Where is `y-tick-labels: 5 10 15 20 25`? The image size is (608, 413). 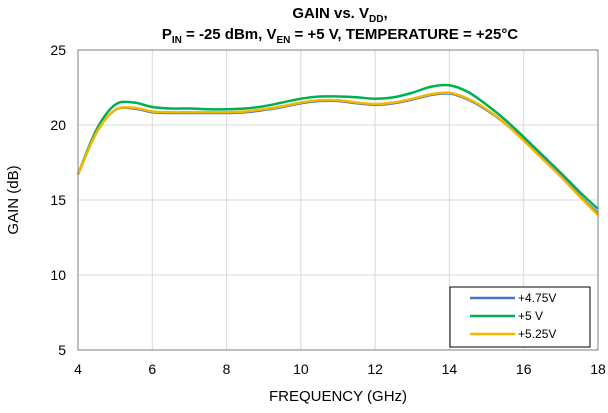 y-tick-labels: 5 10 15 20 25 is located at coordinates (58, 200).